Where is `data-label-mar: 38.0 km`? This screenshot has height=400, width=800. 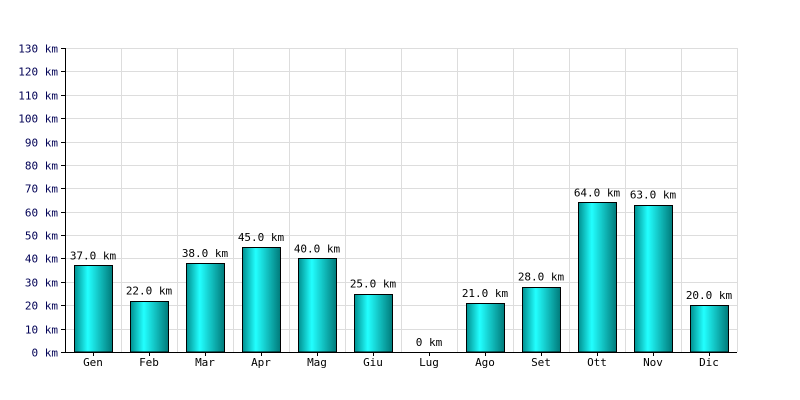 data-label-mar: 38.0 km is located at coordinates (205, 253).